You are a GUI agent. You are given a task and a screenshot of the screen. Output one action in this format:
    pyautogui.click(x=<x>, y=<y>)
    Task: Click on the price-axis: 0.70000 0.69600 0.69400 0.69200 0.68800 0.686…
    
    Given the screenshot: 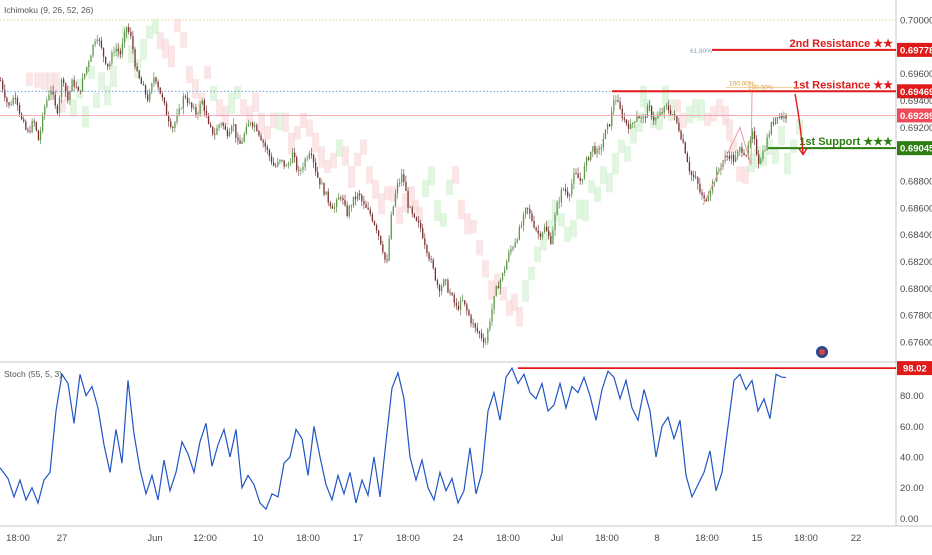 What is the action you would take?
    pyautogui.click(x=916, y=182)
    